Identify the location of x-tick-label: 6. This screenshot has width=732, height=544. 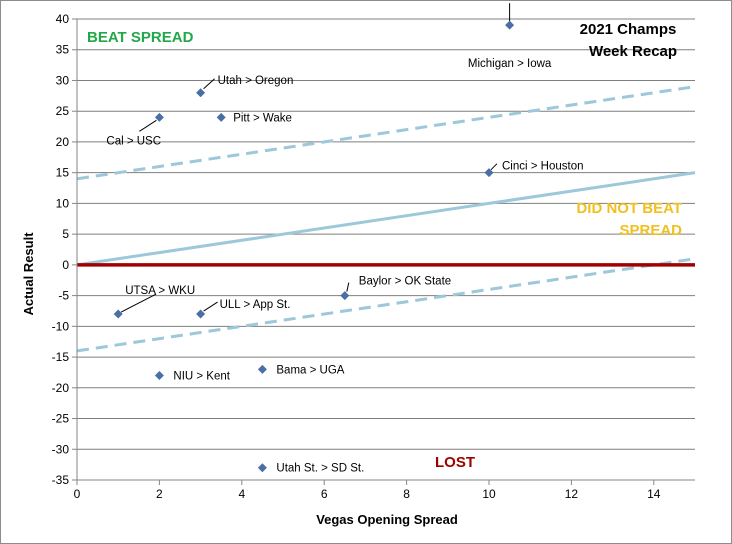
(324, 494).